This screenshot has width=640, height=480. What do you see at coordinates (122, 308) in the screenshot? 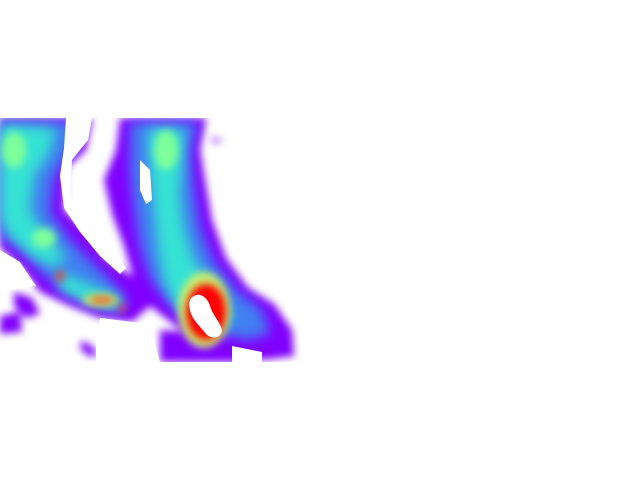
I see `heat-hot-spot-b` at bounding box center [122, 308].